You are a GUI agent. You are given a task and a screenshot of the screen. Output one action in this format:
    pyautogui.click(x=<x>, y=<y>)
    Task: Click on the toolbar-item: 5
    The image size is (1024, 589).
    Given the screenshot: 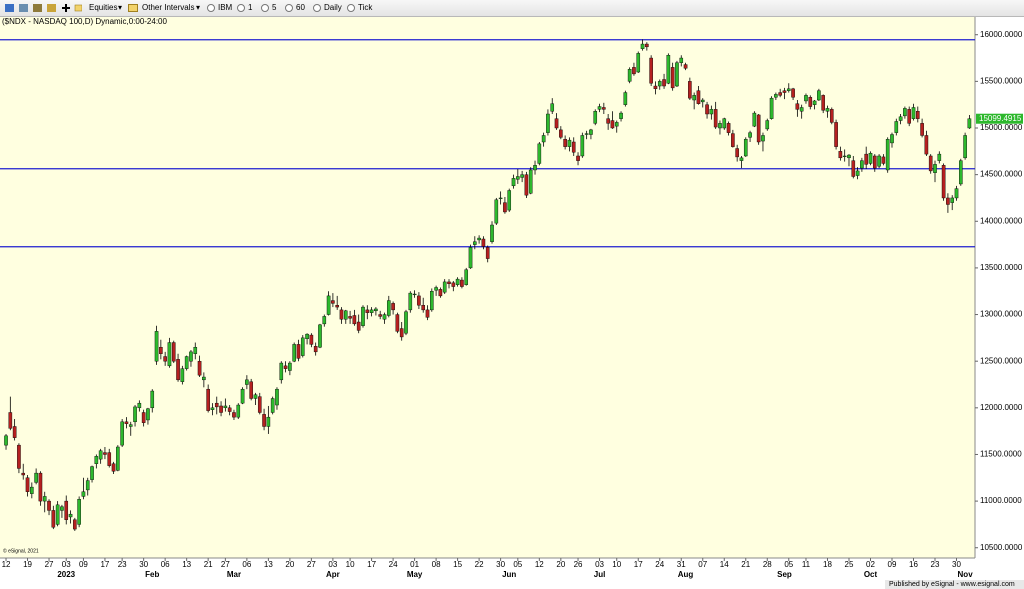 What is the action you would take?
    pyautogui.click(x=274, y=7)
    